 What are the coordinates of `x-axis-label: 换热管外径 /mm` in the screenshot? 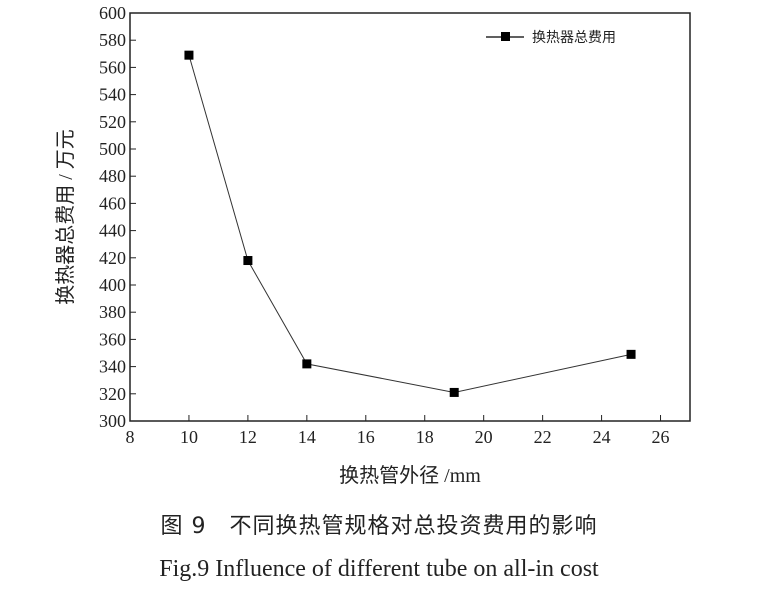 It's located at (410, 475).